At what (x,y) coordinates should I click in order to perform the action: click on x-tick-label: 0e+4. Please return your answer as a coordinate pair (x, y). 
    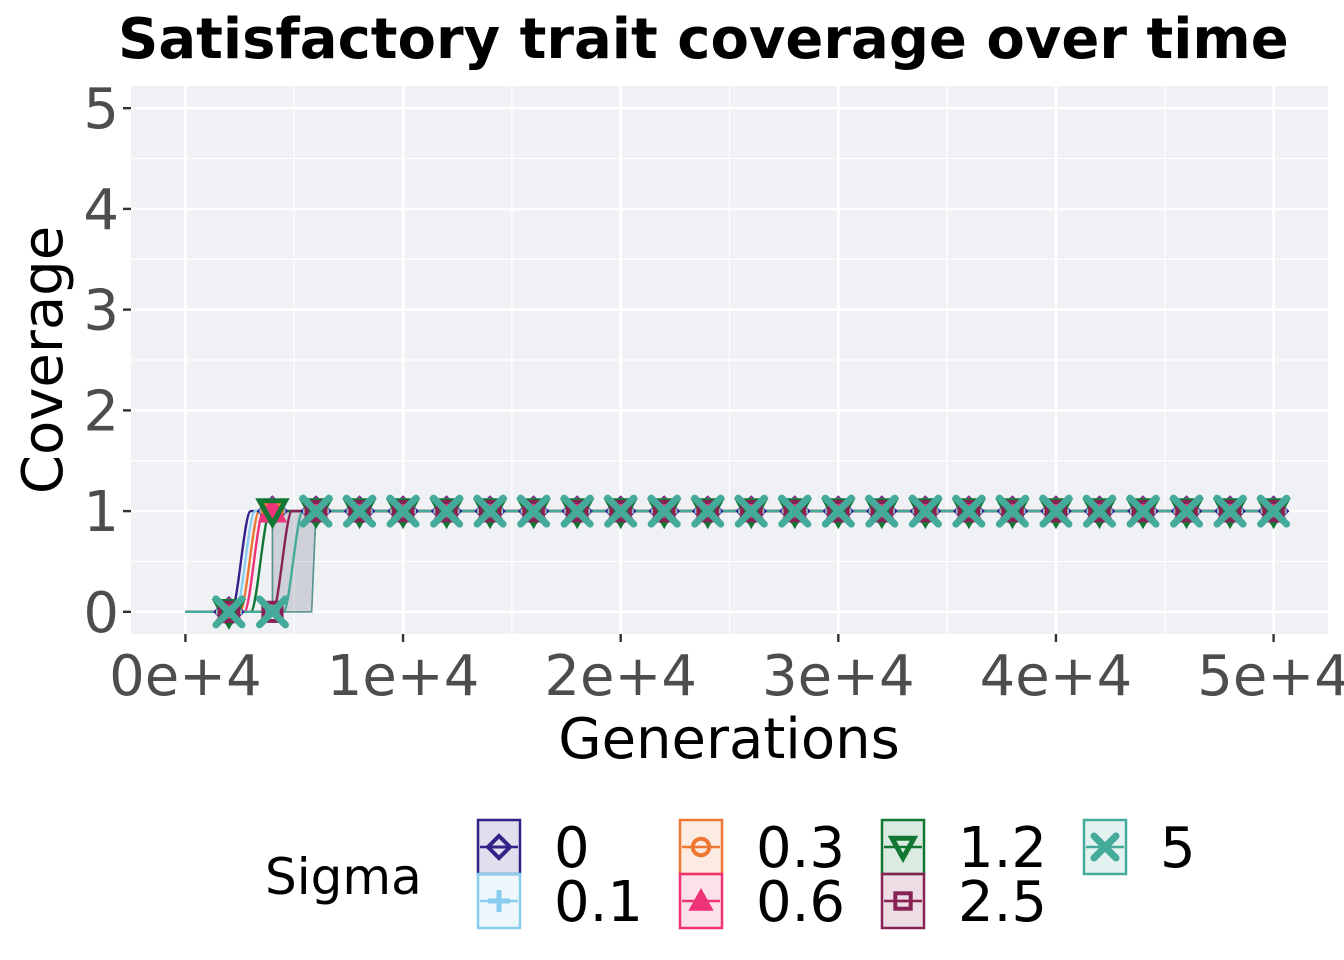
    Looking at the image, I should click on (185, 676).